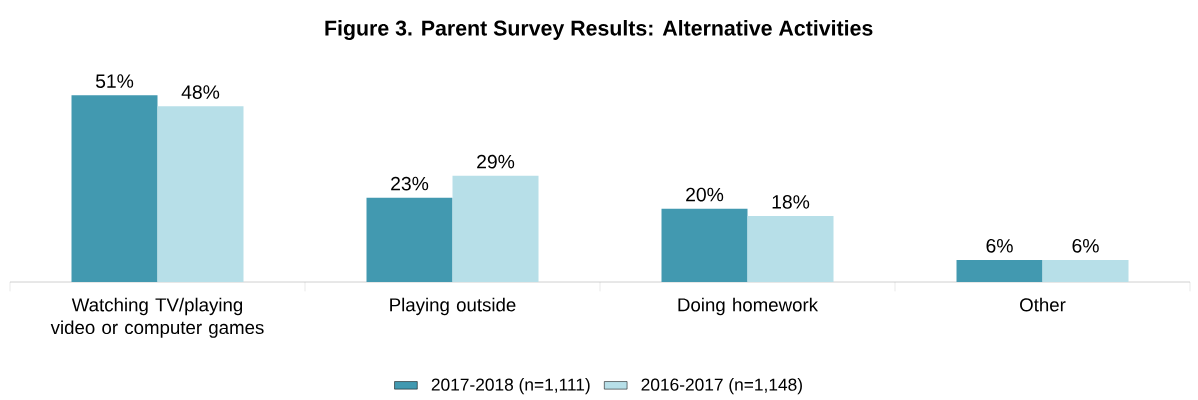 Image resolution: width=1198 pixels, height=400 pixels. Describe the element at coordinates (510, 386) in the screenshot. I see `legend-label: 2017-2018 (n=1,111)` at that location.